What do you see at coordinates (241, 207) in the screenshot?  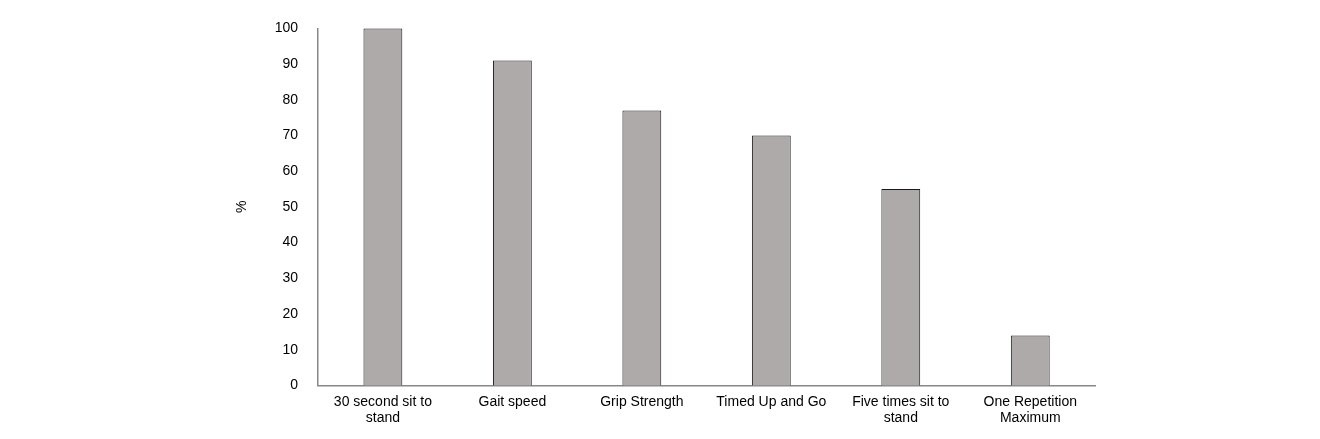 I see `y-axis-title: %` at bounding box center [241, 207].